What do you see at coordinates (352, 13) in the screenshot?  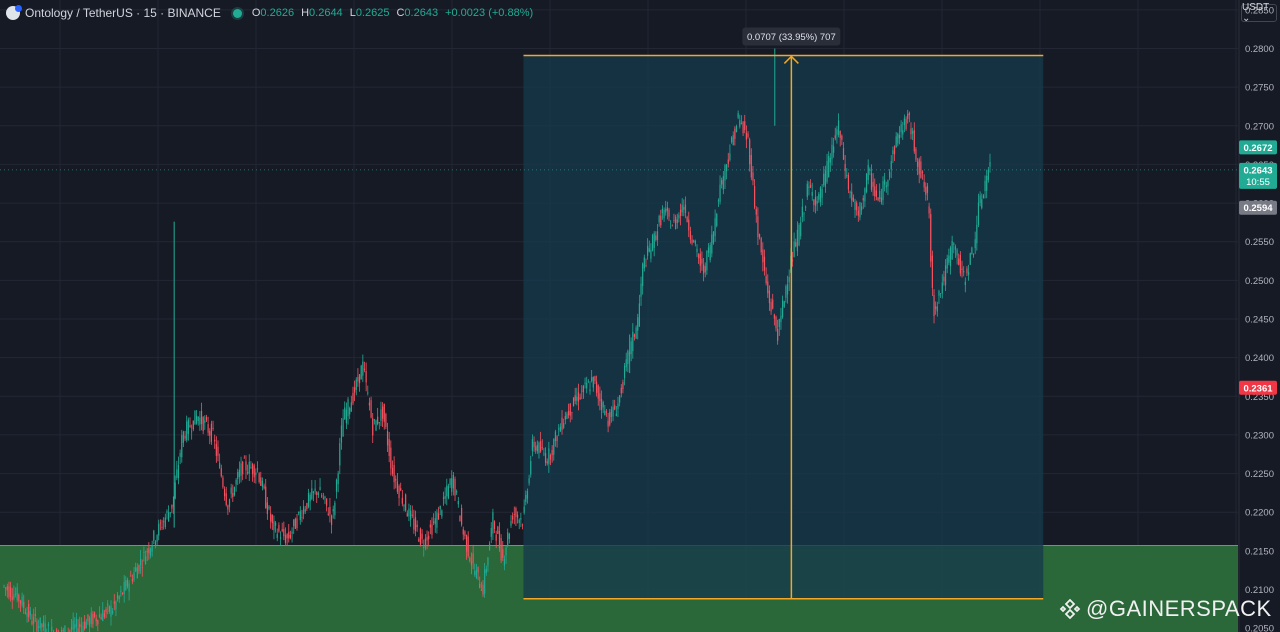 I see `low-label: L` at bounding box center [352, 13].